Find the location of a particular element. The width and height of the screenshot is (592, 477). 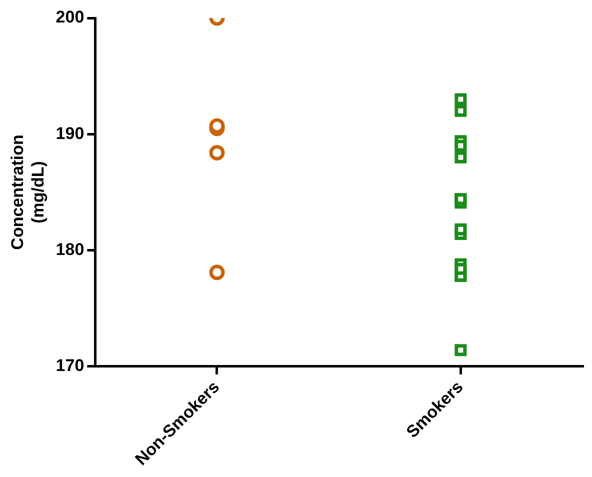

y-axis-title: Concentration (mg/dL) is located at coordinates (28, 192).